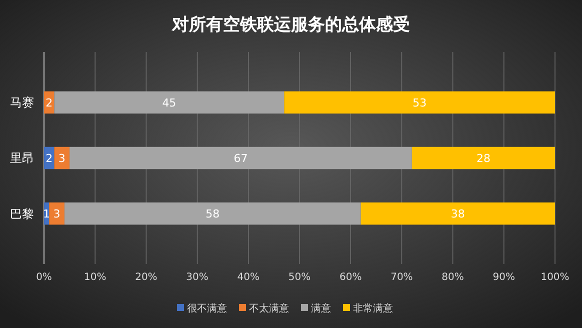 This screenshot has width=582, height=328. What do you see at coordinates (22, 103) in the screenshot?
I see `y-tick-label: 马赛` at bounding box center [22, 103].